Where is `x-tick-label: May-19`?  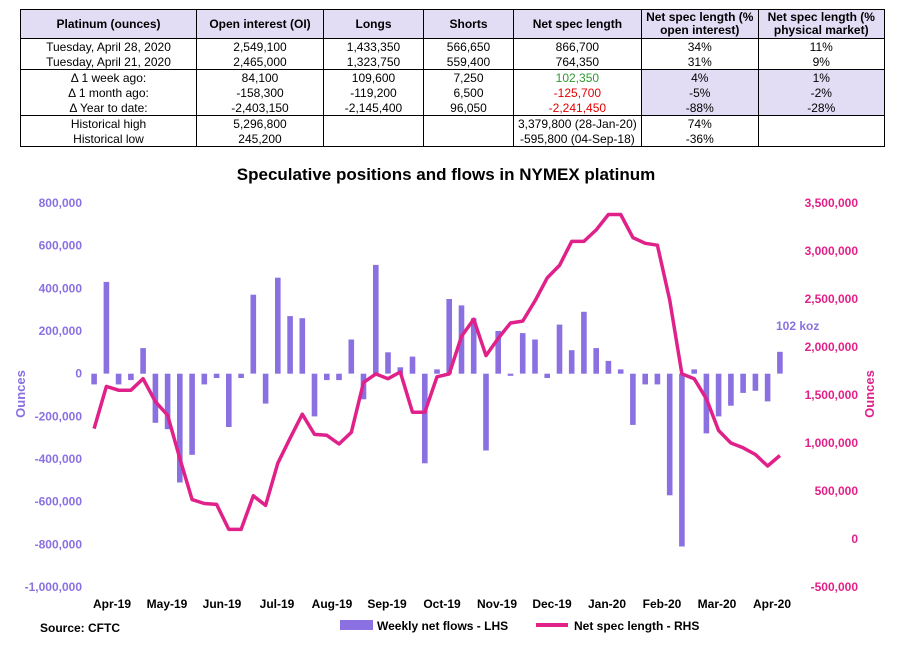 x-tick-label: May-19 is located at coordinates (167, 604).